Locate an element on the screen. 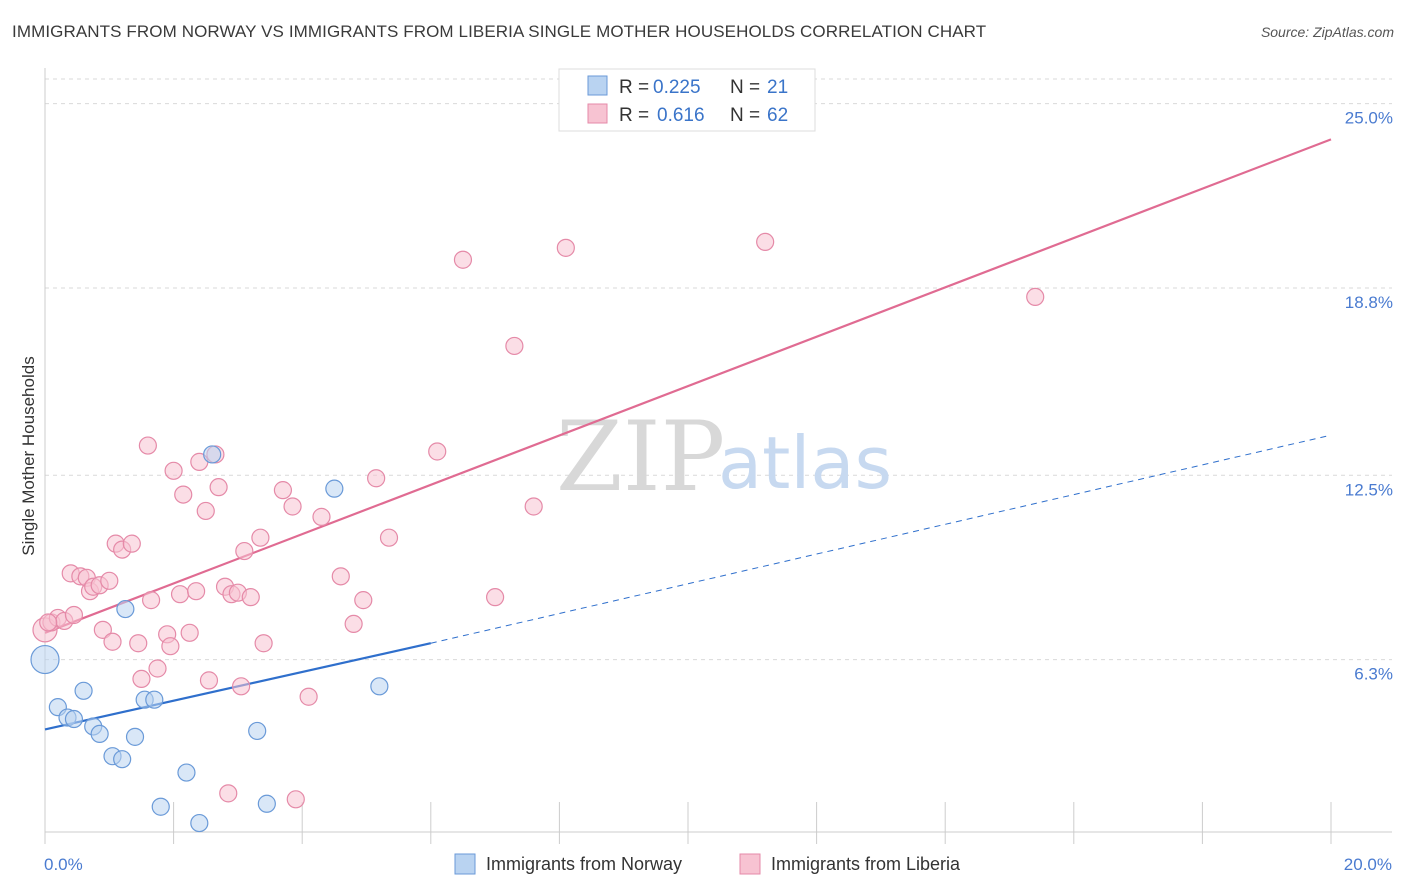 The height and width of the screenshot is (892, 1406). y-tick-label: 25.0% is located at coordinates (1369, 118).